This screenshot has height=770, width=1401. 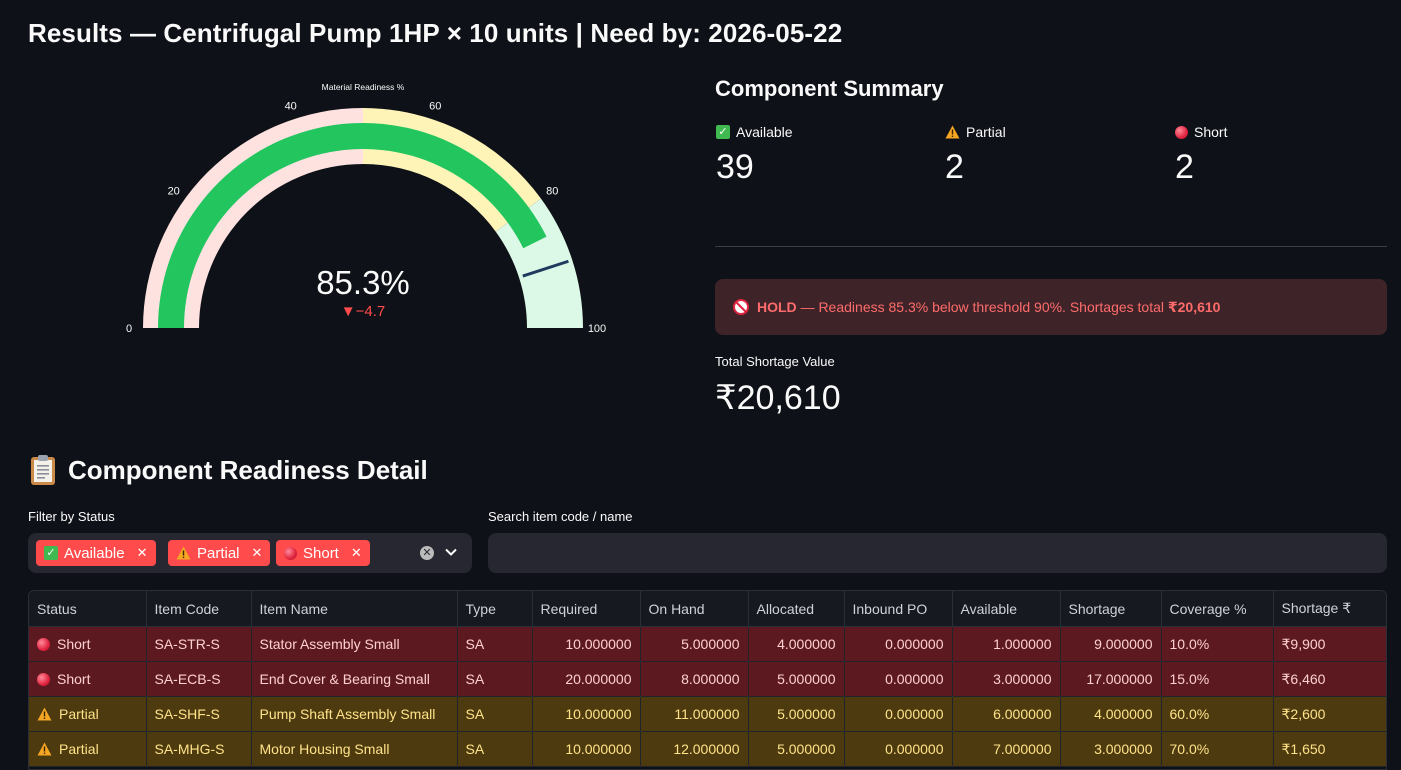 I want to click on cell-shortage: 4.000000, so click(x=1111, y=714).